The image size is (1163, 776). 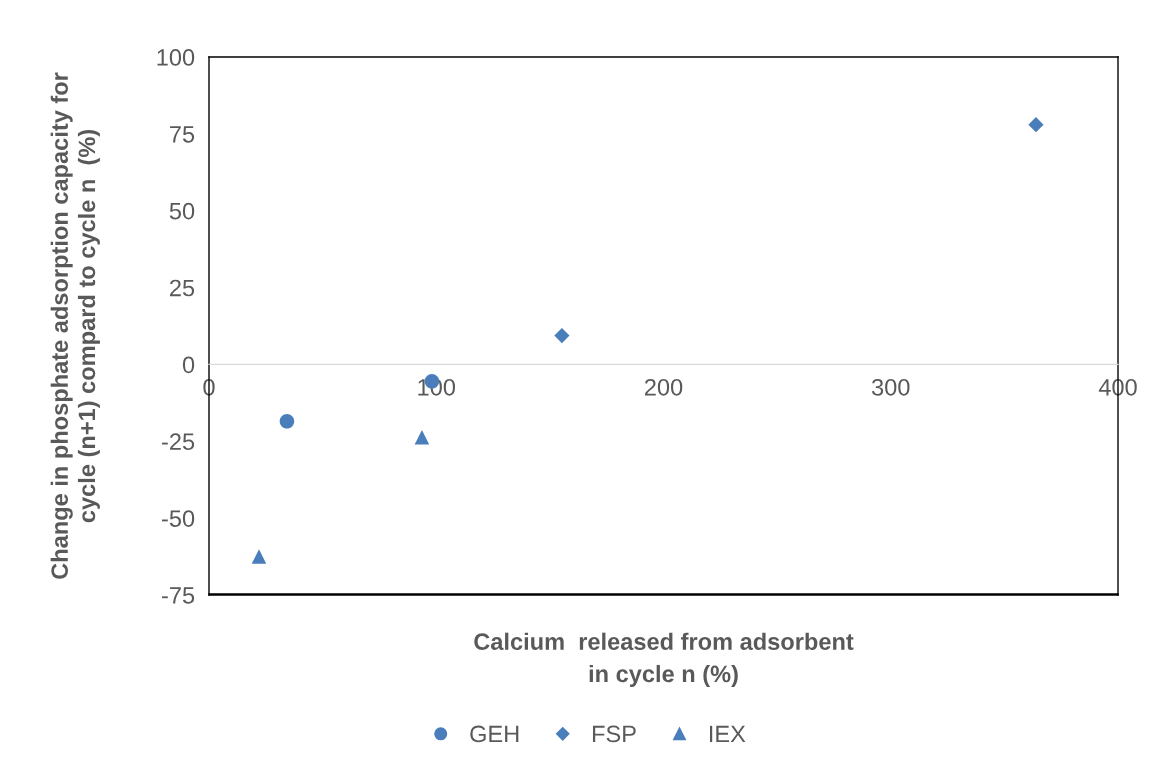 What do you see at coordinates (890, 387) in the screenshot?
I see `x-tick-label: 300` at bounding box center [890, 387].